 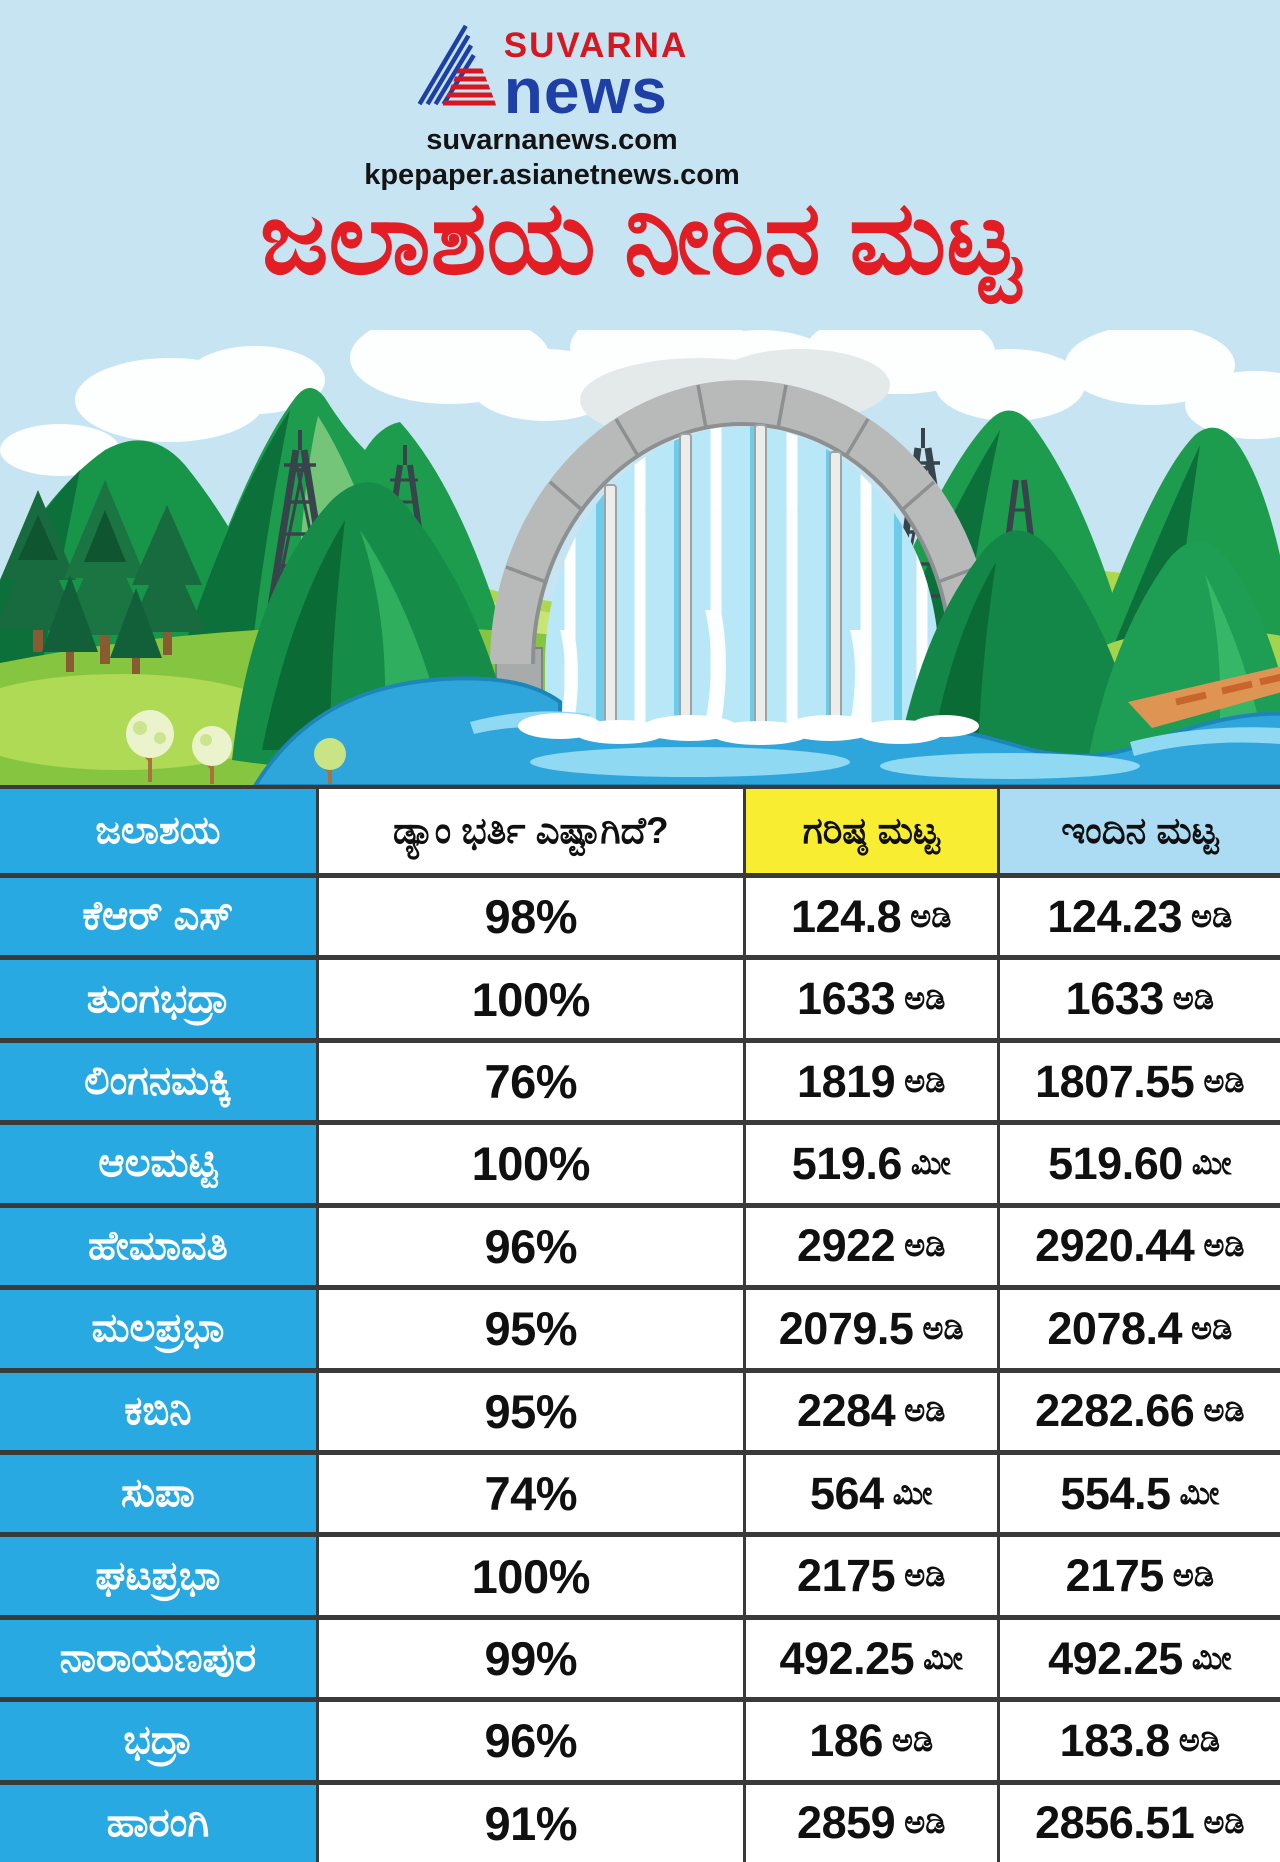 I want to click on today-level-cell: 2282.66 ಅಡಿ, so click(x=1139, y=1411).